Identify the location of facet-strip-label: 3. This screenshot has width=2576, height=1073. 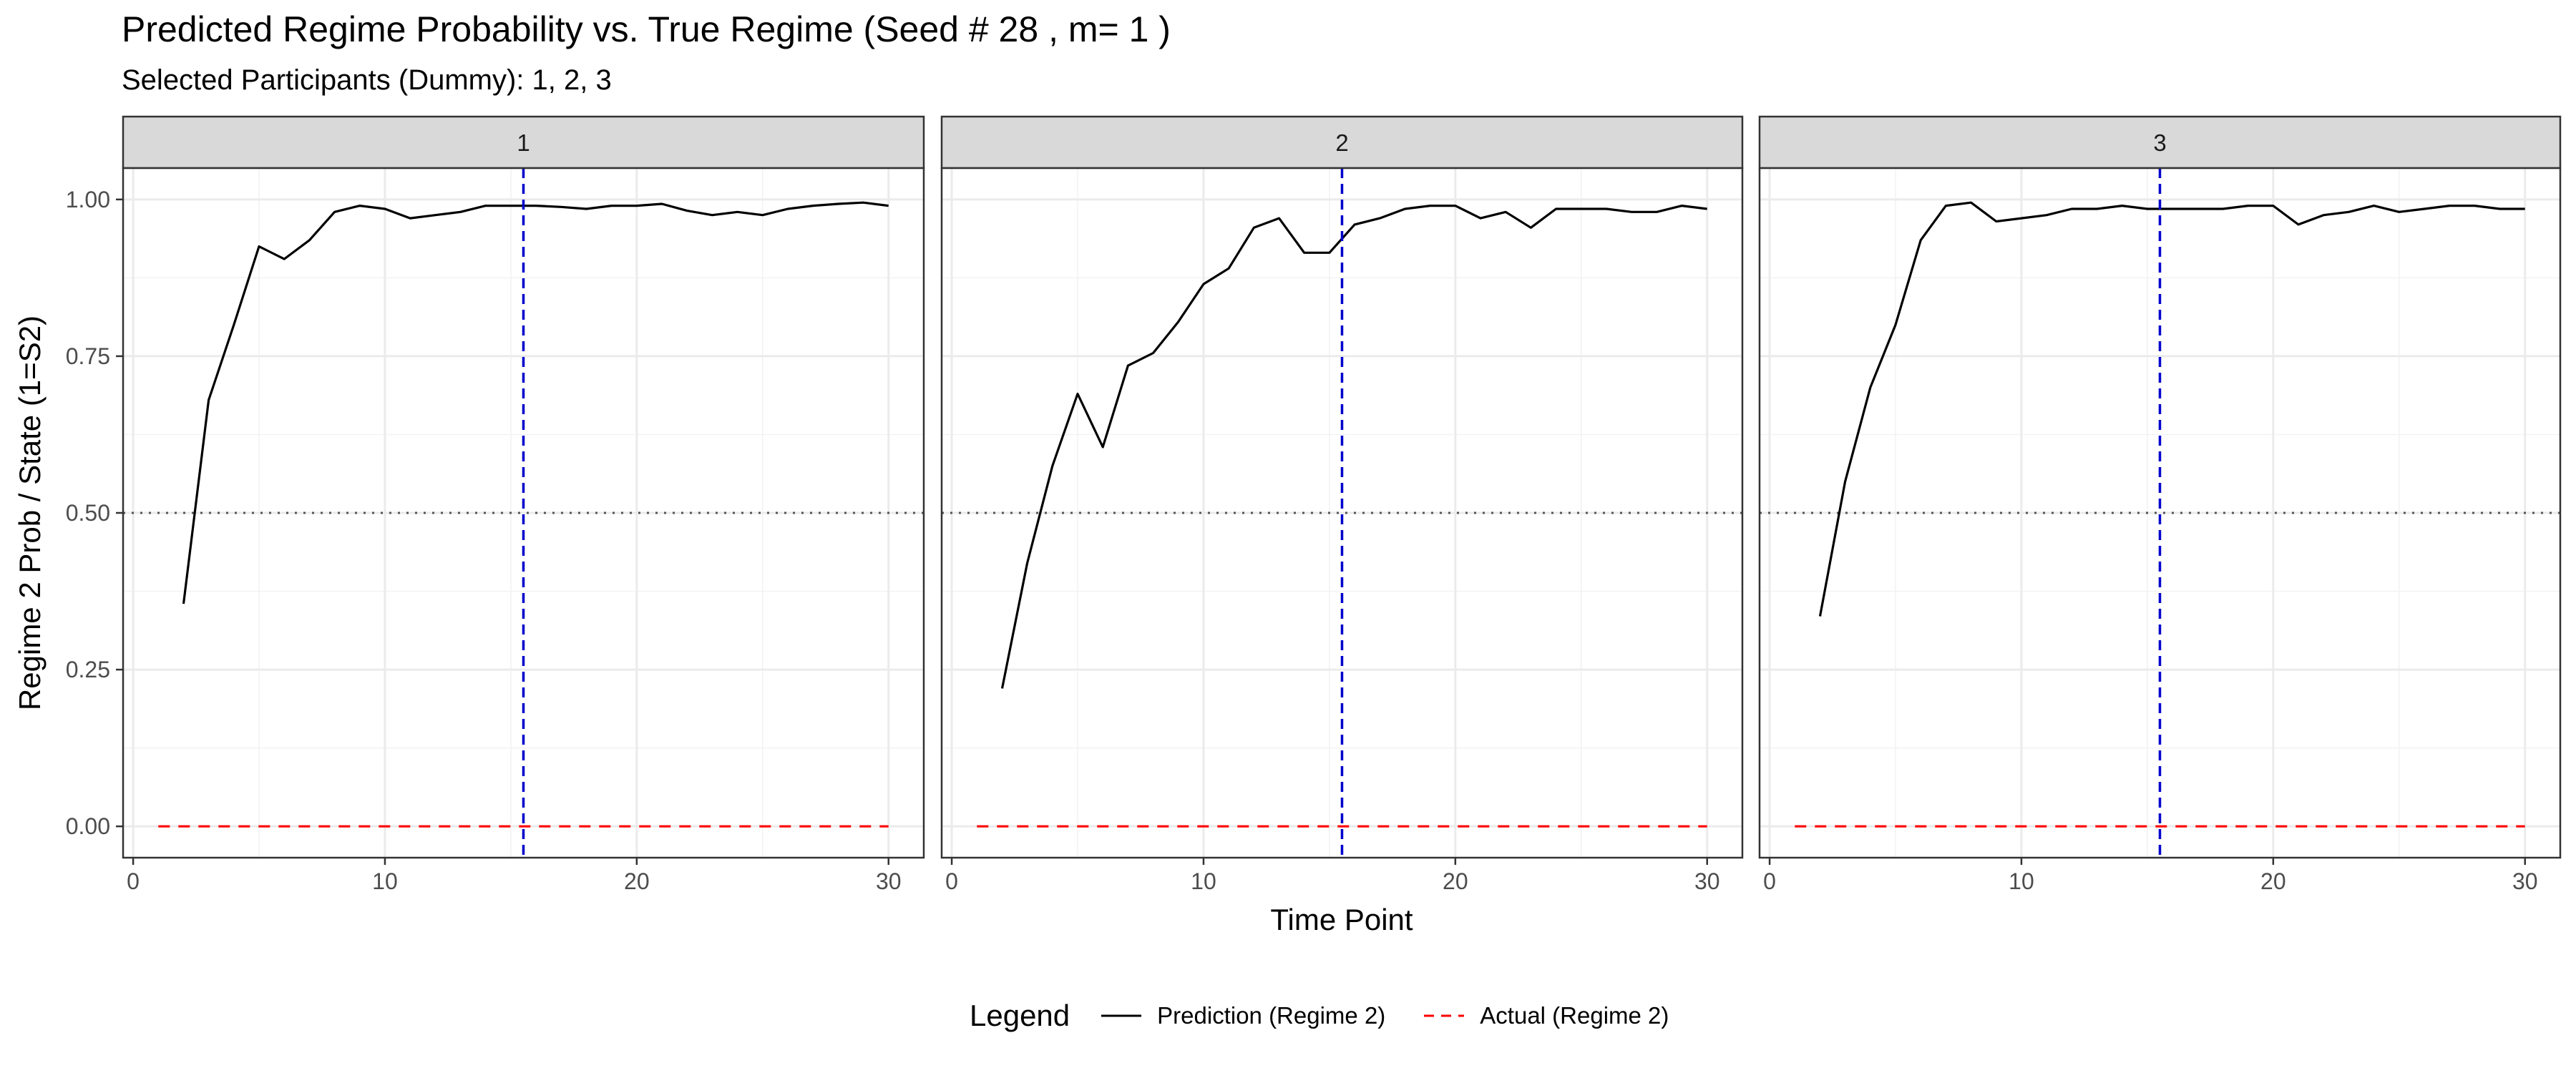
(2159, 142).